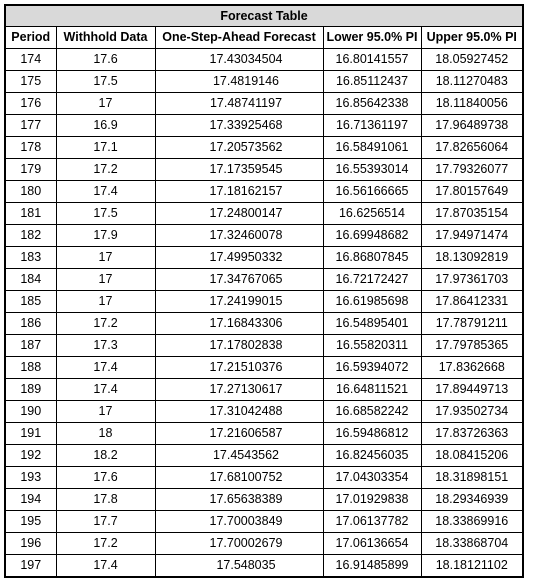 The width and height of the screenshot is (538, 578). What do you see at coordinates (239, 521) in the screenshot?
I see `forecast-cell: 17.70003849` at bounding box center [239, 521].